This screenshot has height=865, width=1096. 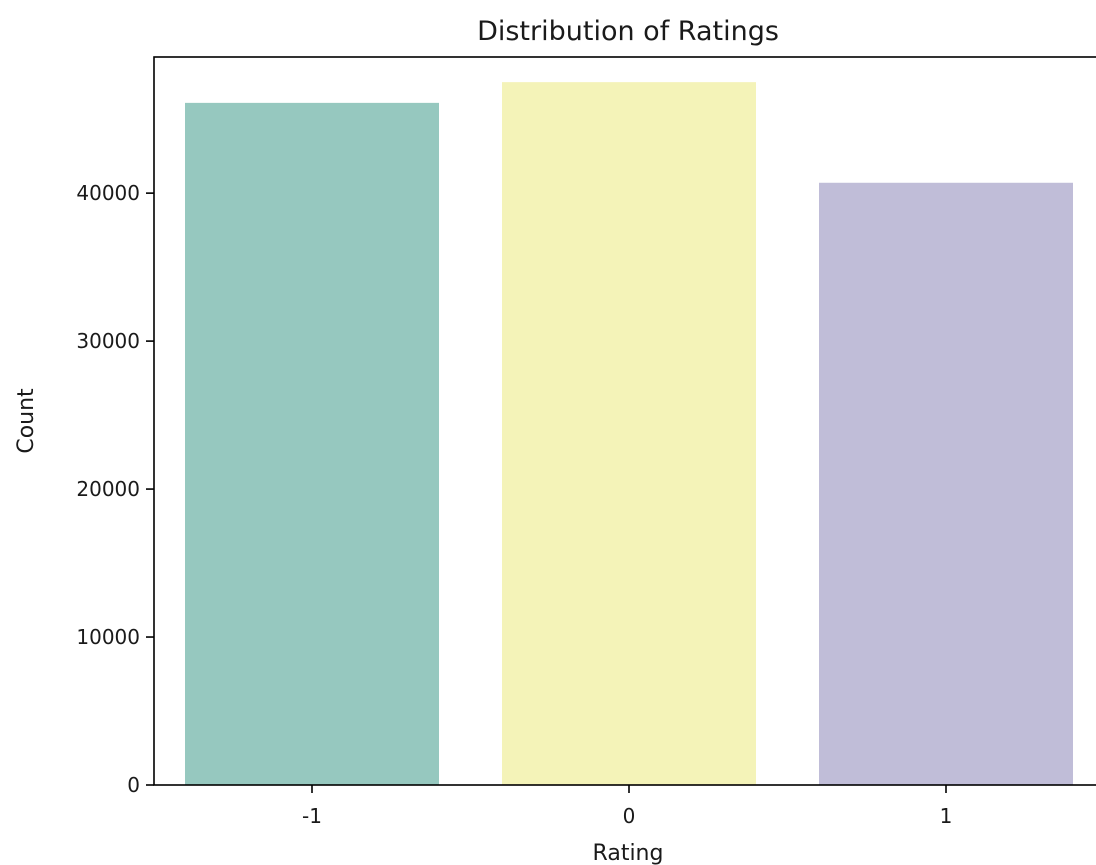 I want to click on x-axis-label: Rating, so click(x=628, y=853).